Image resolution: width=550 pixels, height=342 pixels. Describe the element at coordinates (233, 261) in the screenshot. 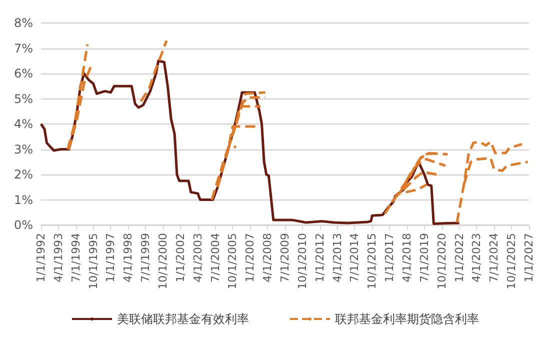

I see `x-tick-label: 10/1/2005` at that location.